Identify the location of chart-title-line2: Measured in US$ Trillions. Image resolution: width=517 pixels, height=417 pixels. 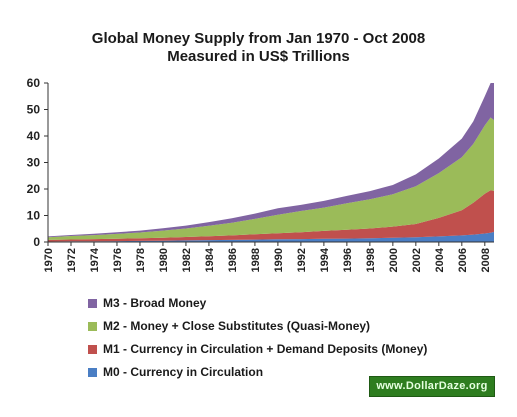
(258, 56).